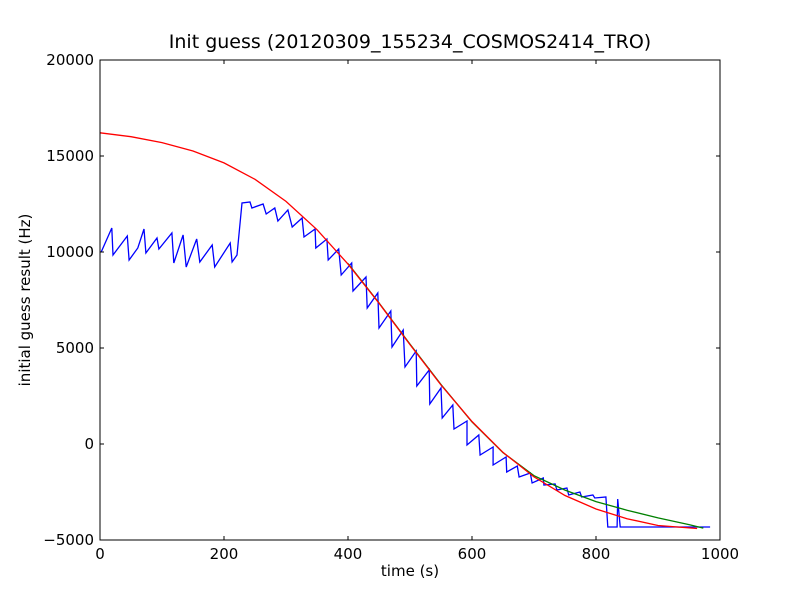  What do you see at coordinates (25, 300) in the screenshot?
I see `y-axis-label: initial guess result (Hz)` at bounding box center [25, 300].